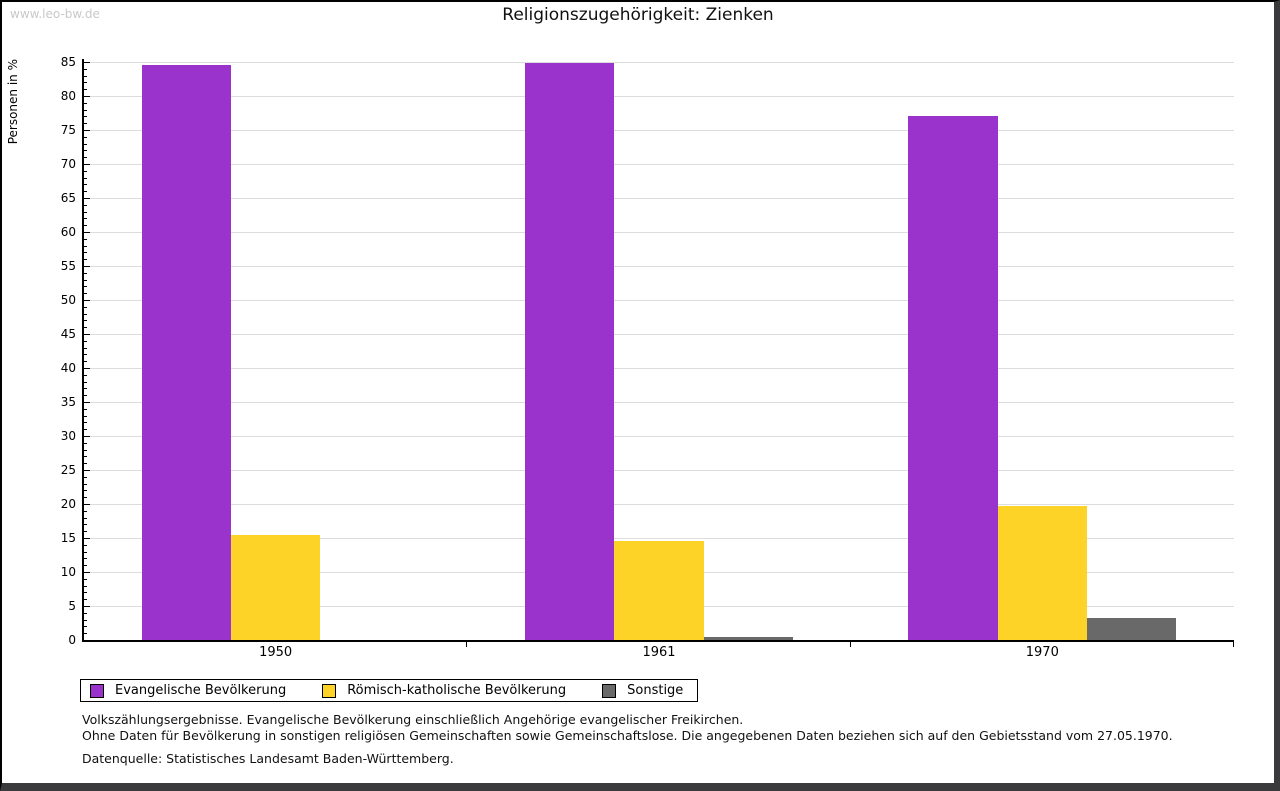 This screenshot has width=1280, height=791. I want to click on legend-label: Evangelische Bevölkerung, so click(201, 690).